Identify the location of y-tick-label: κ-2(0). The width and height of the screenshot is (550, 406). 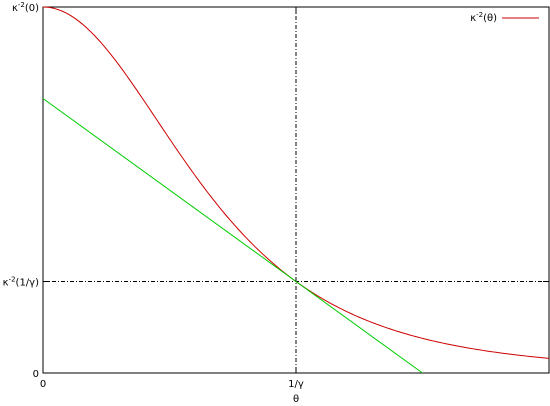
(25, 7).